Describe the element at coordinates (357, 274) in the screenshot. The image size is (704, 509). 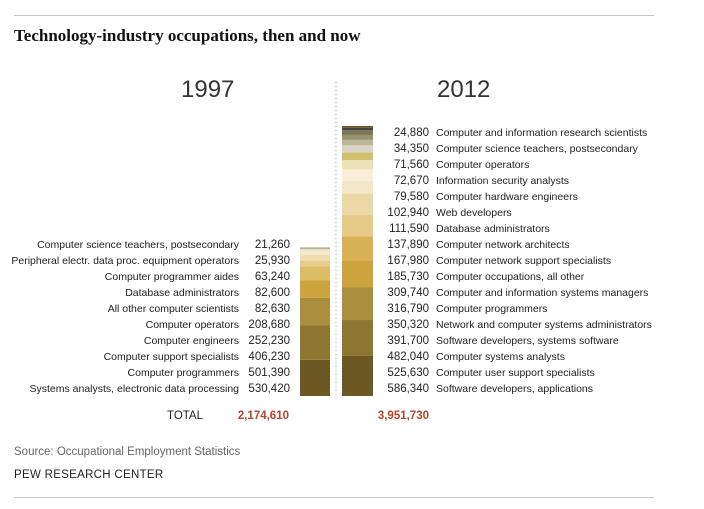
I see `bar-segment-2012-software-developers-systems-software` at that location.